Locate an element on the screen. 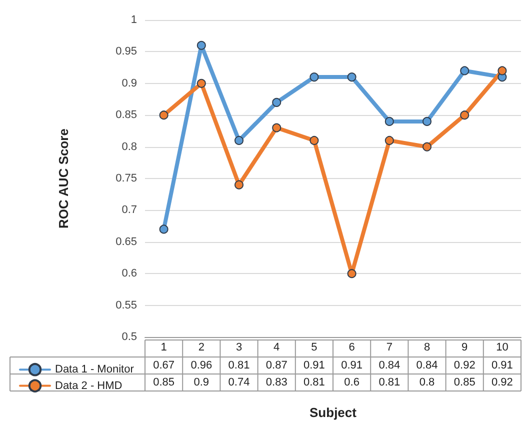  data-label: 0.74 is located at coordinates (239, 382).